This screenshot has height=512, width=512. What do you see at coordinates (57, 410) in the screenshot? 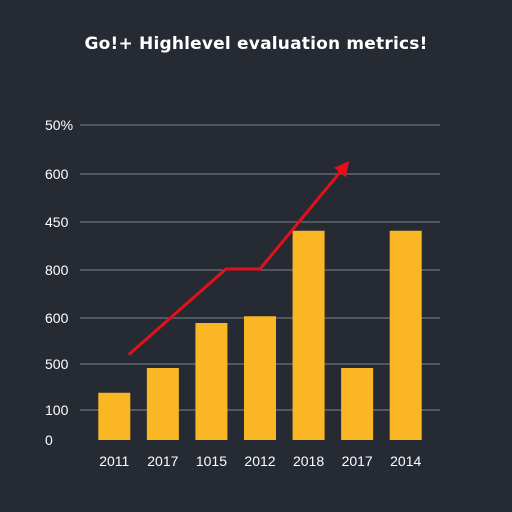
I see `y-tick-label: 100` at bounding box center [57, 410].